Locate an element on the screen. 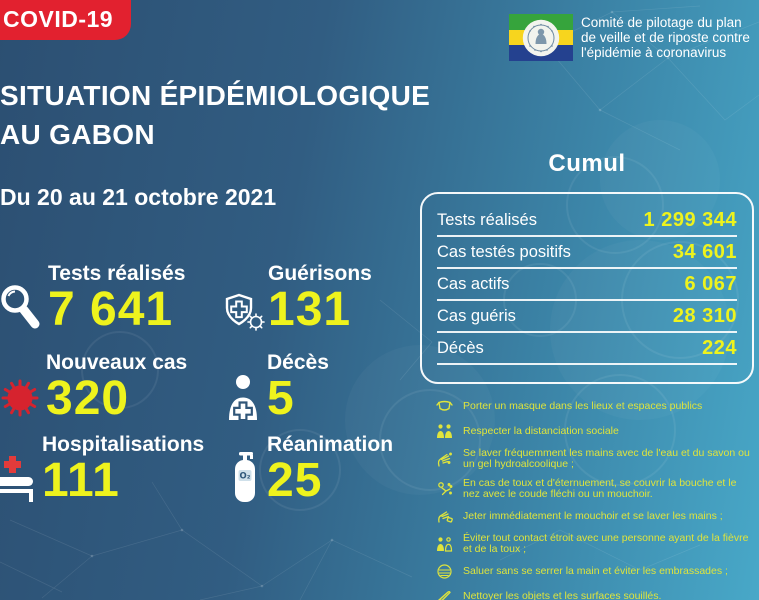  cumul-row-label: Cas actifs is located at coordinates (473, 283).